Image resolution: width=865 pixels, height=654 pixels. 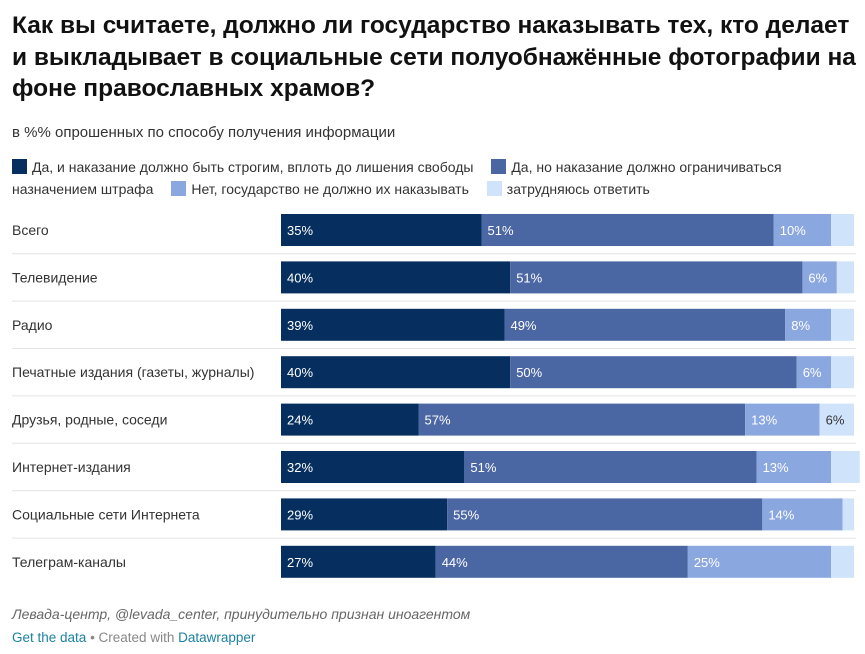 I want to click on category-label: Телеграм-каналы, so click(x=69, y=562).